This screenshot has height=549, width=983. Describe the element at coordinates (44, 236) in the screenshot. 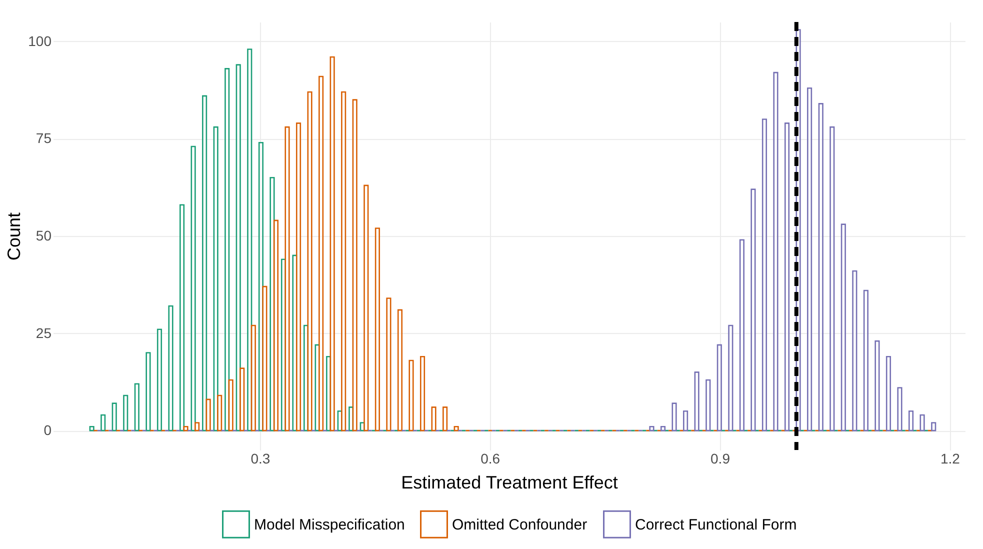

I see `y-tick-label: 50` at that location.